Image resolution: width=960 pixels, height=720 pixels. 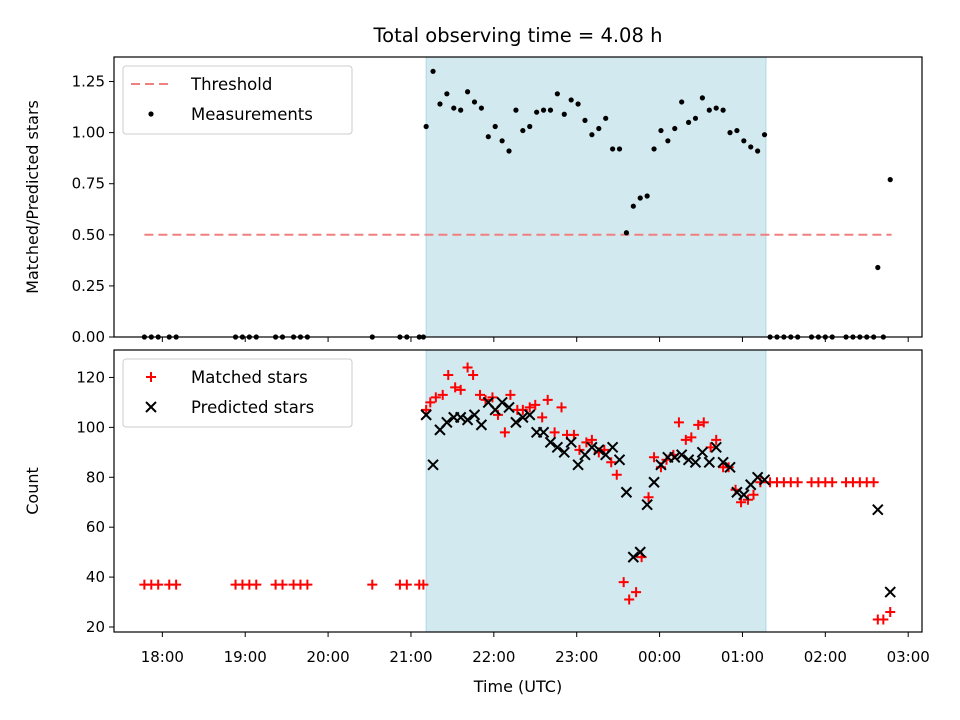 What do you see at coordinates (517, 686) in the screenshot?
I see `x-axis-label: Time (UTC)` at bounding box center [517, 686].